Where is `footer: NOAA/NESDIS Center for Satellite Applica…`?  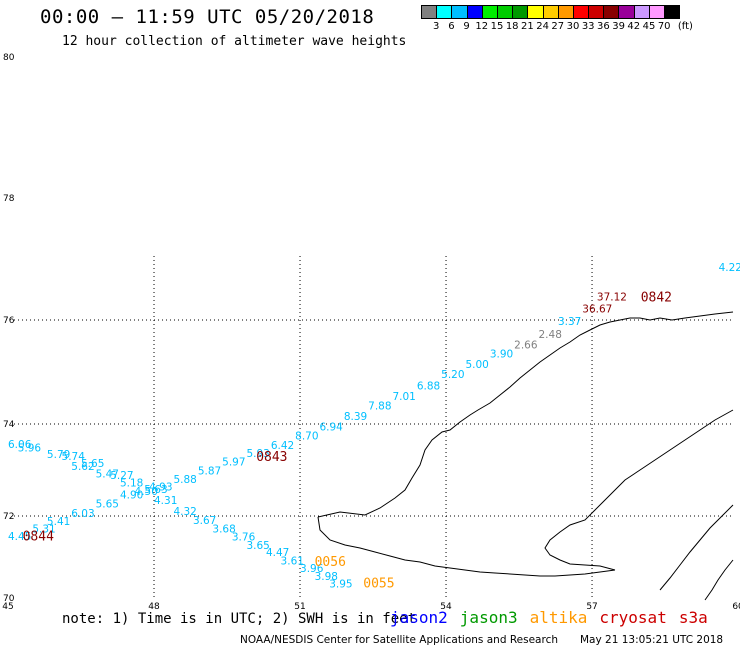 footer: NOAA/NESDIS Center for Satellite Applica… is located at coordinates (481, 640).